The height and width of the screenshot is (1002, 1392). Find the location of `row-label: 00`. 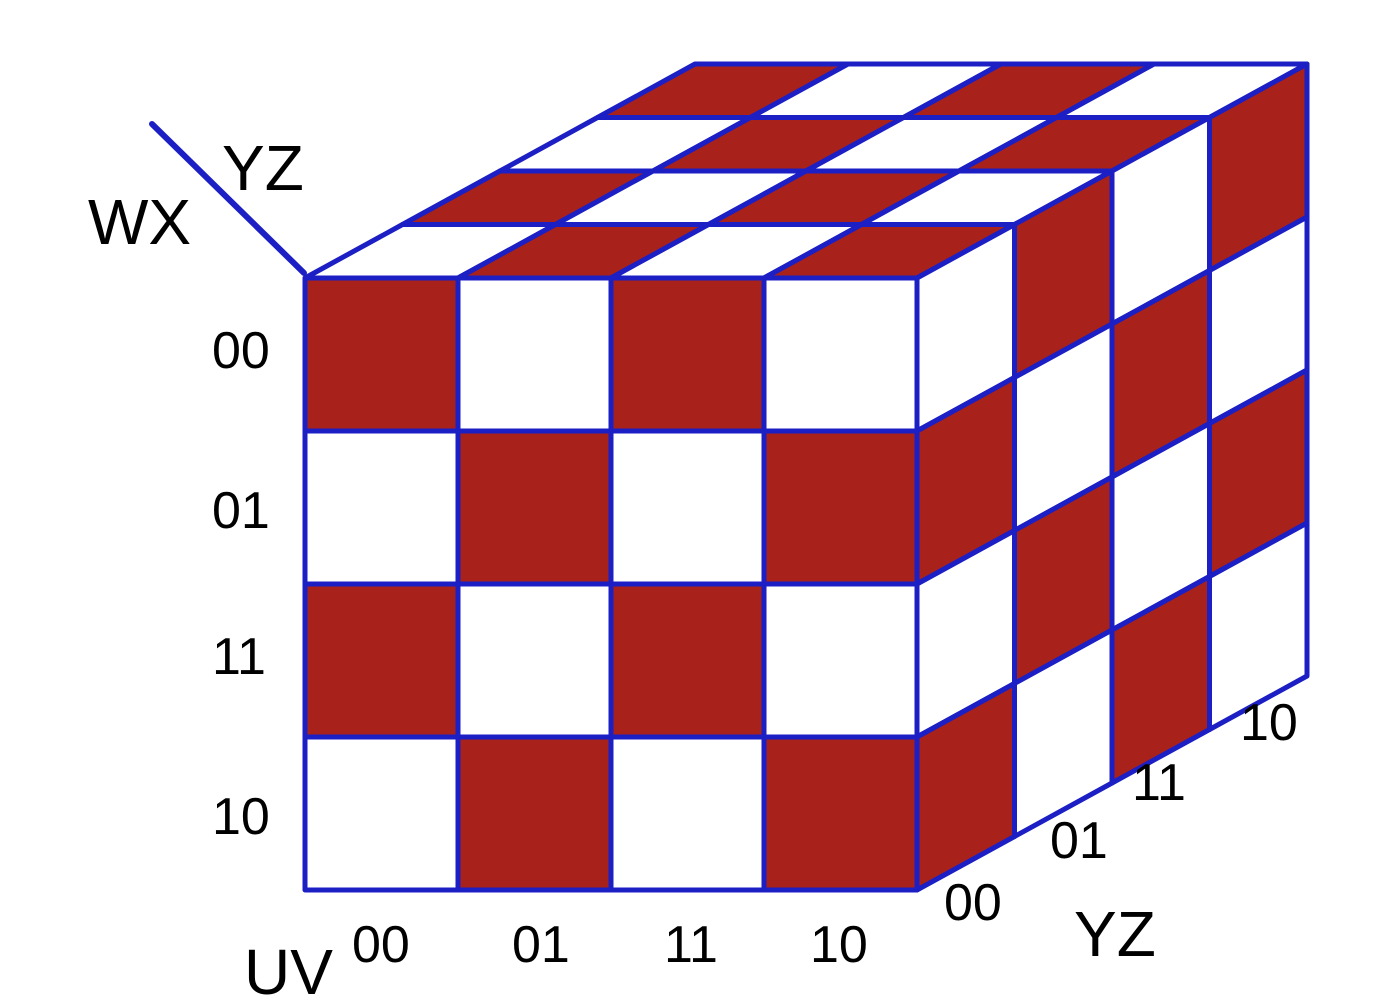

row-label: 00 is located at coordinates (241, 351).